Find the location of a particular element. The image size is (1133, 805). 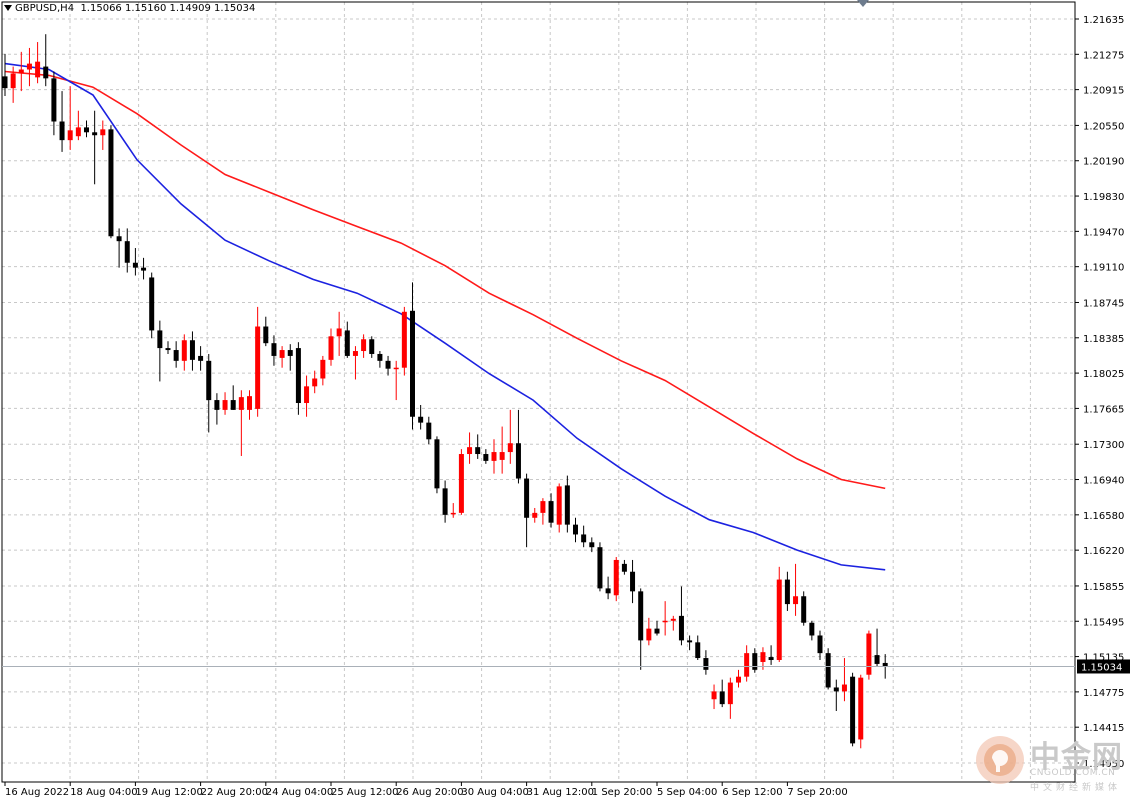

y-tick-label: 1.19830 is located at coordinates (1103, 197).